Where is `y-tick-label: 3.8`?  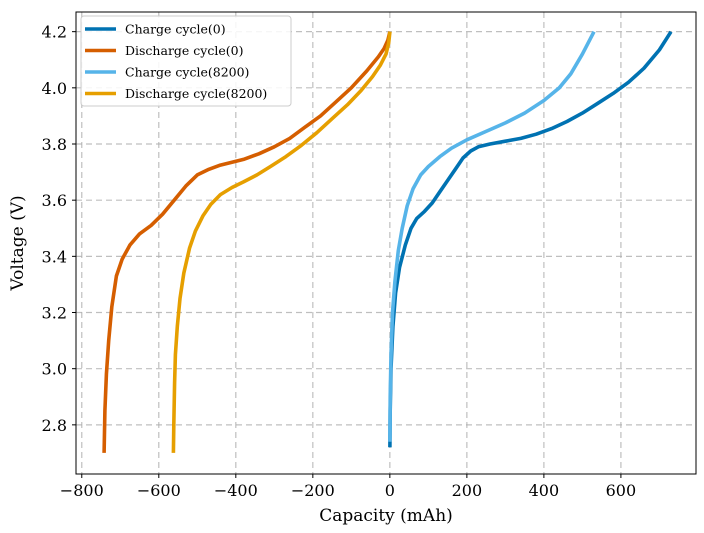
y-tick-label: 3.8 is located at coordinates (54, 144).